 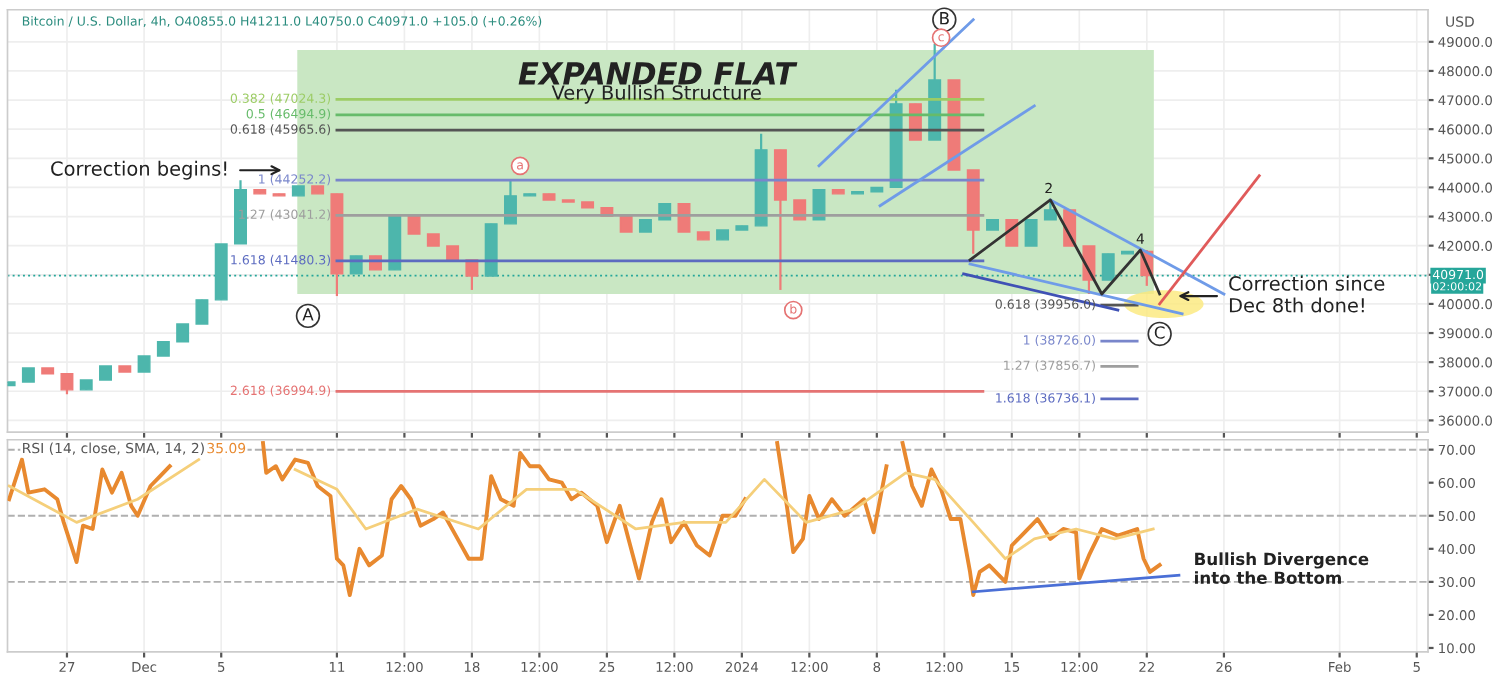 What do you see at coordinates (1282, 568) in the screenshot?
I see `annotation: Bullish Divergence into the Bottom` at bounding box center [1282, 568].